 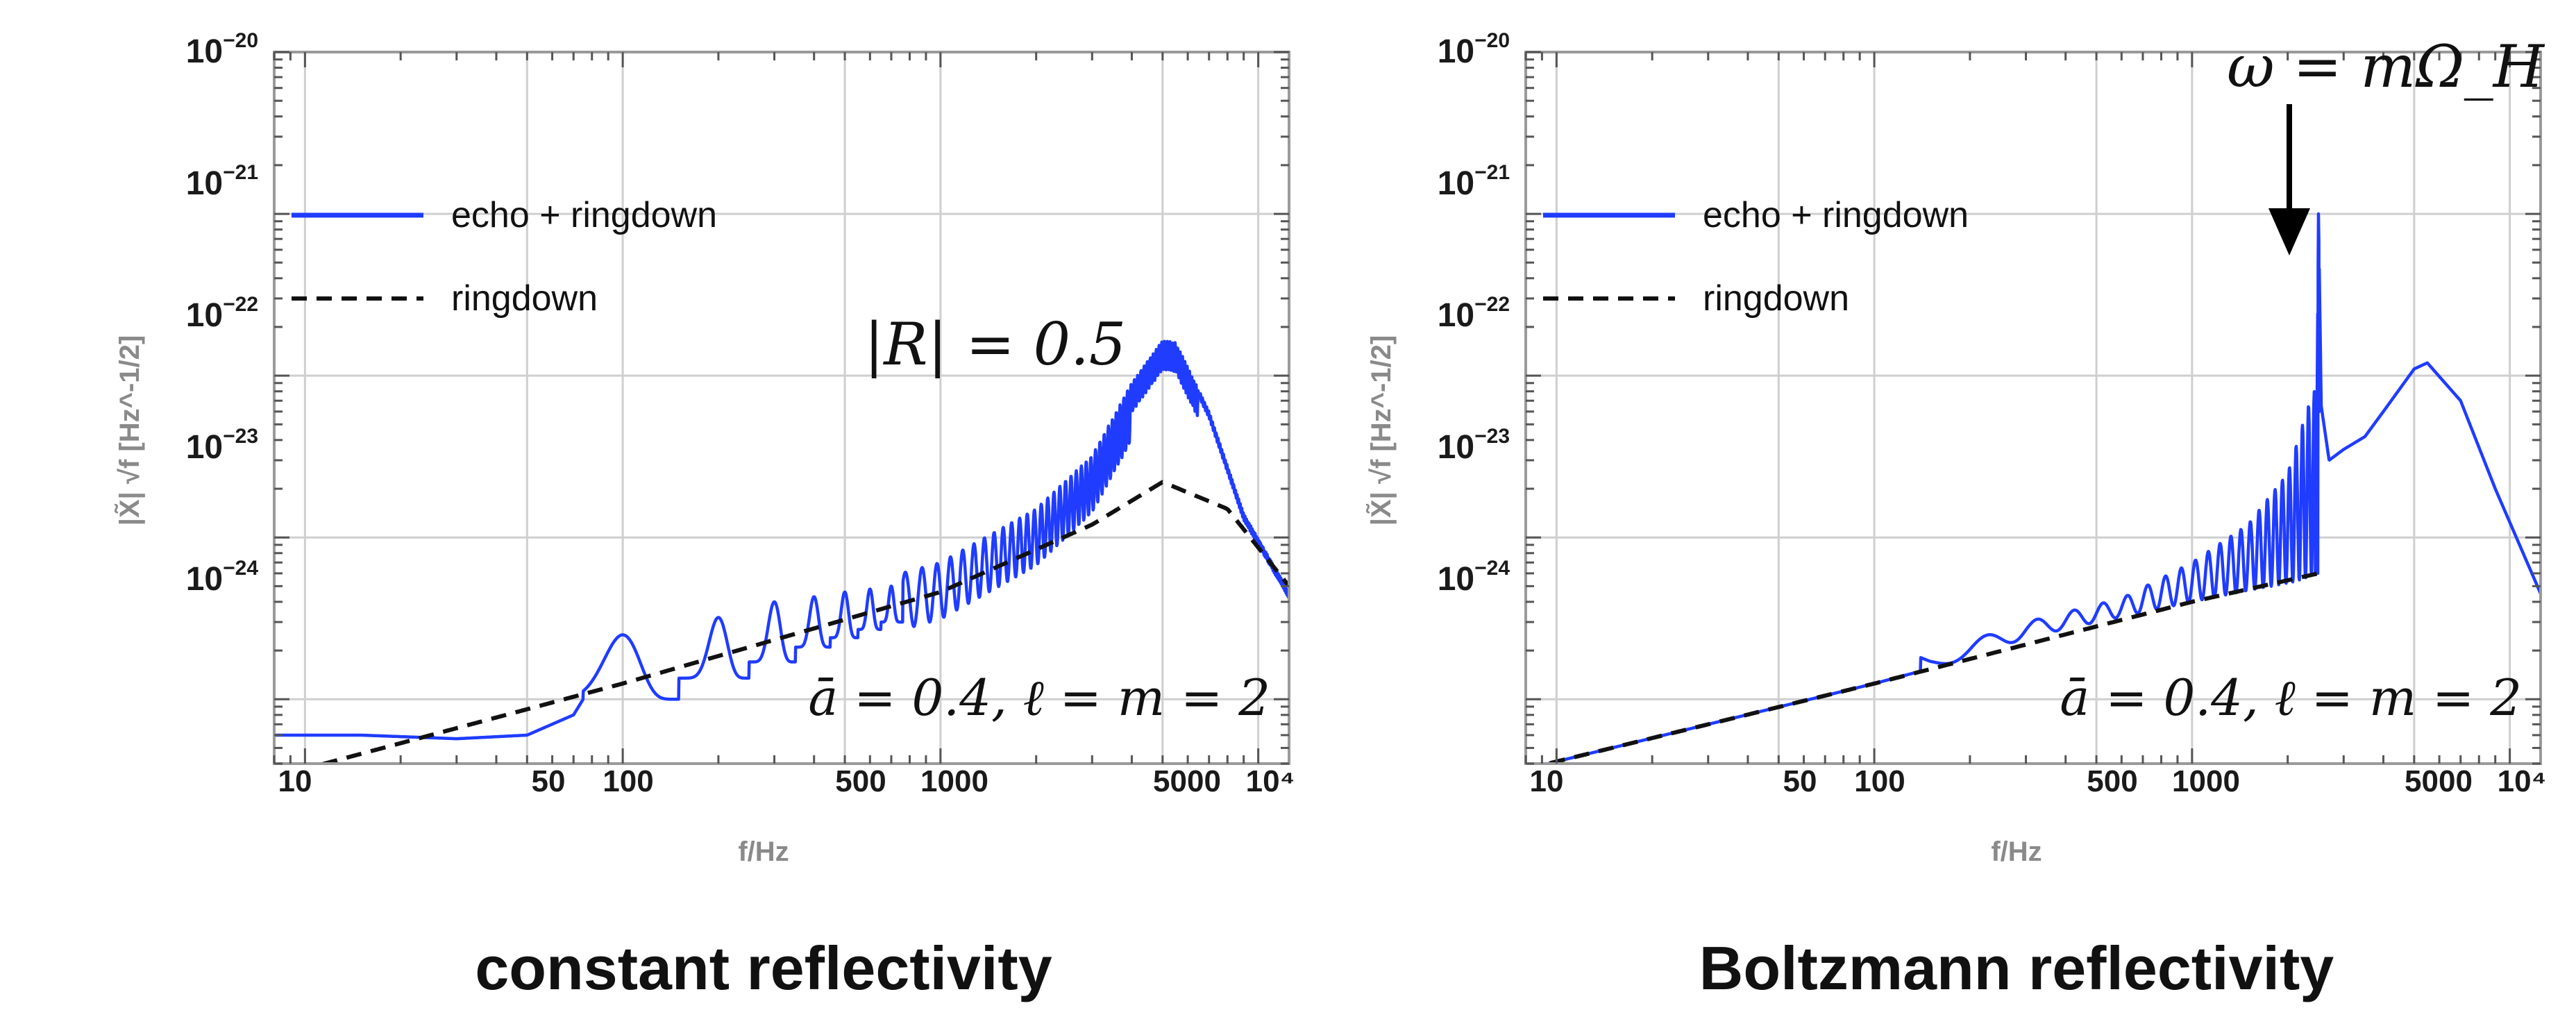 I want to click on right-xtick-100: 100, so click(x=1879, y=781).